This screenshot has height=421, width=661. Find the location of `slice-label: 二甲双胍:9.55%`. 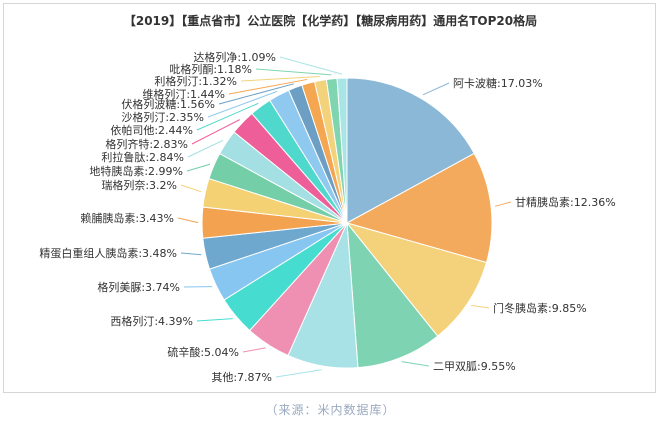

slice-label: 二甲双胍:9.55% is located at coordinates (474, 366).